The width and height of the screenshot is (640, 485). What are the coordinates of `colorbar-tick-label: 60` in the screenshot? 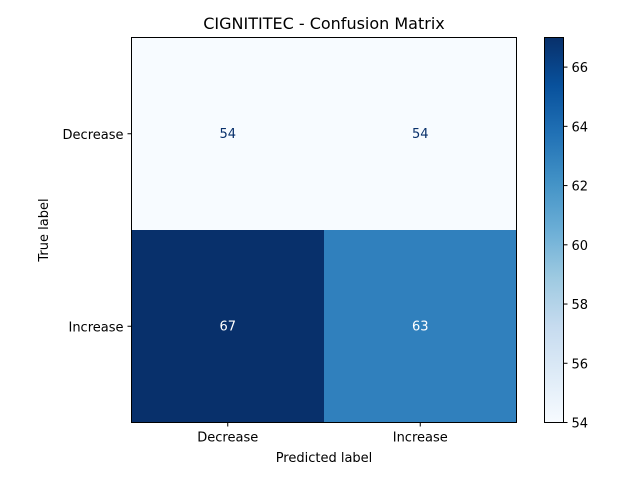 It's located at (580, 246).